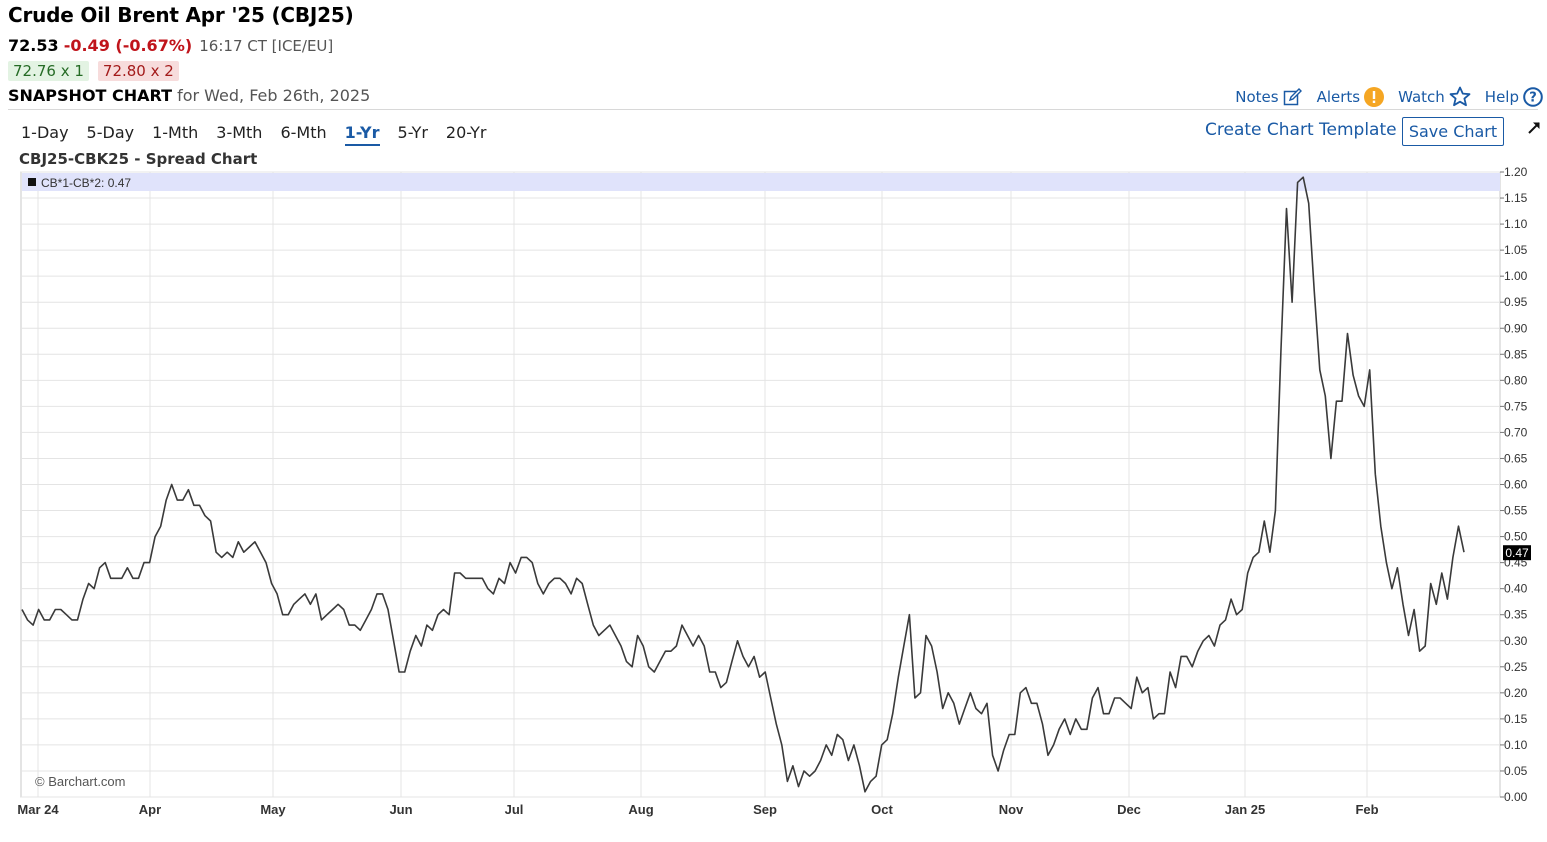  I want to click on bid-badge: 72.76 x 1, so click(48, 71).